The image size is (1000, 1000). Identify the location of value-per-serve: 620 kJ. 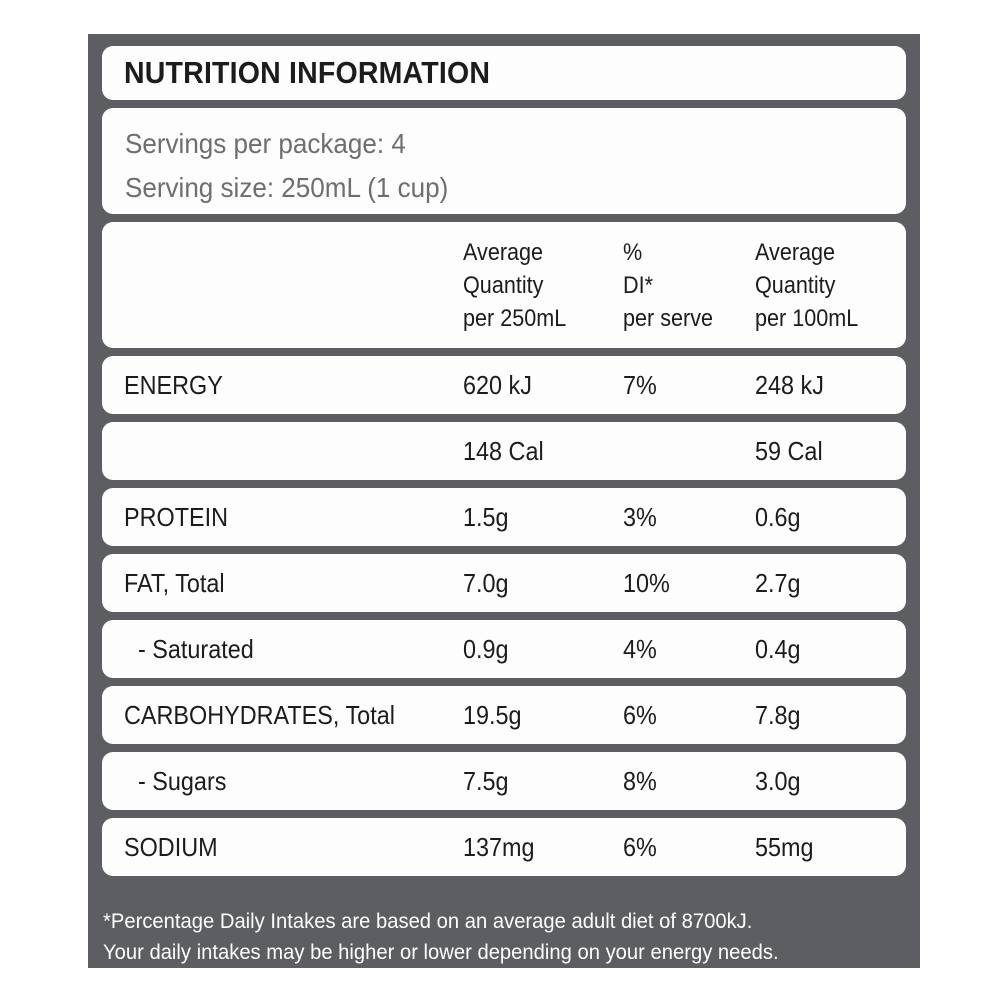
(497, 385).